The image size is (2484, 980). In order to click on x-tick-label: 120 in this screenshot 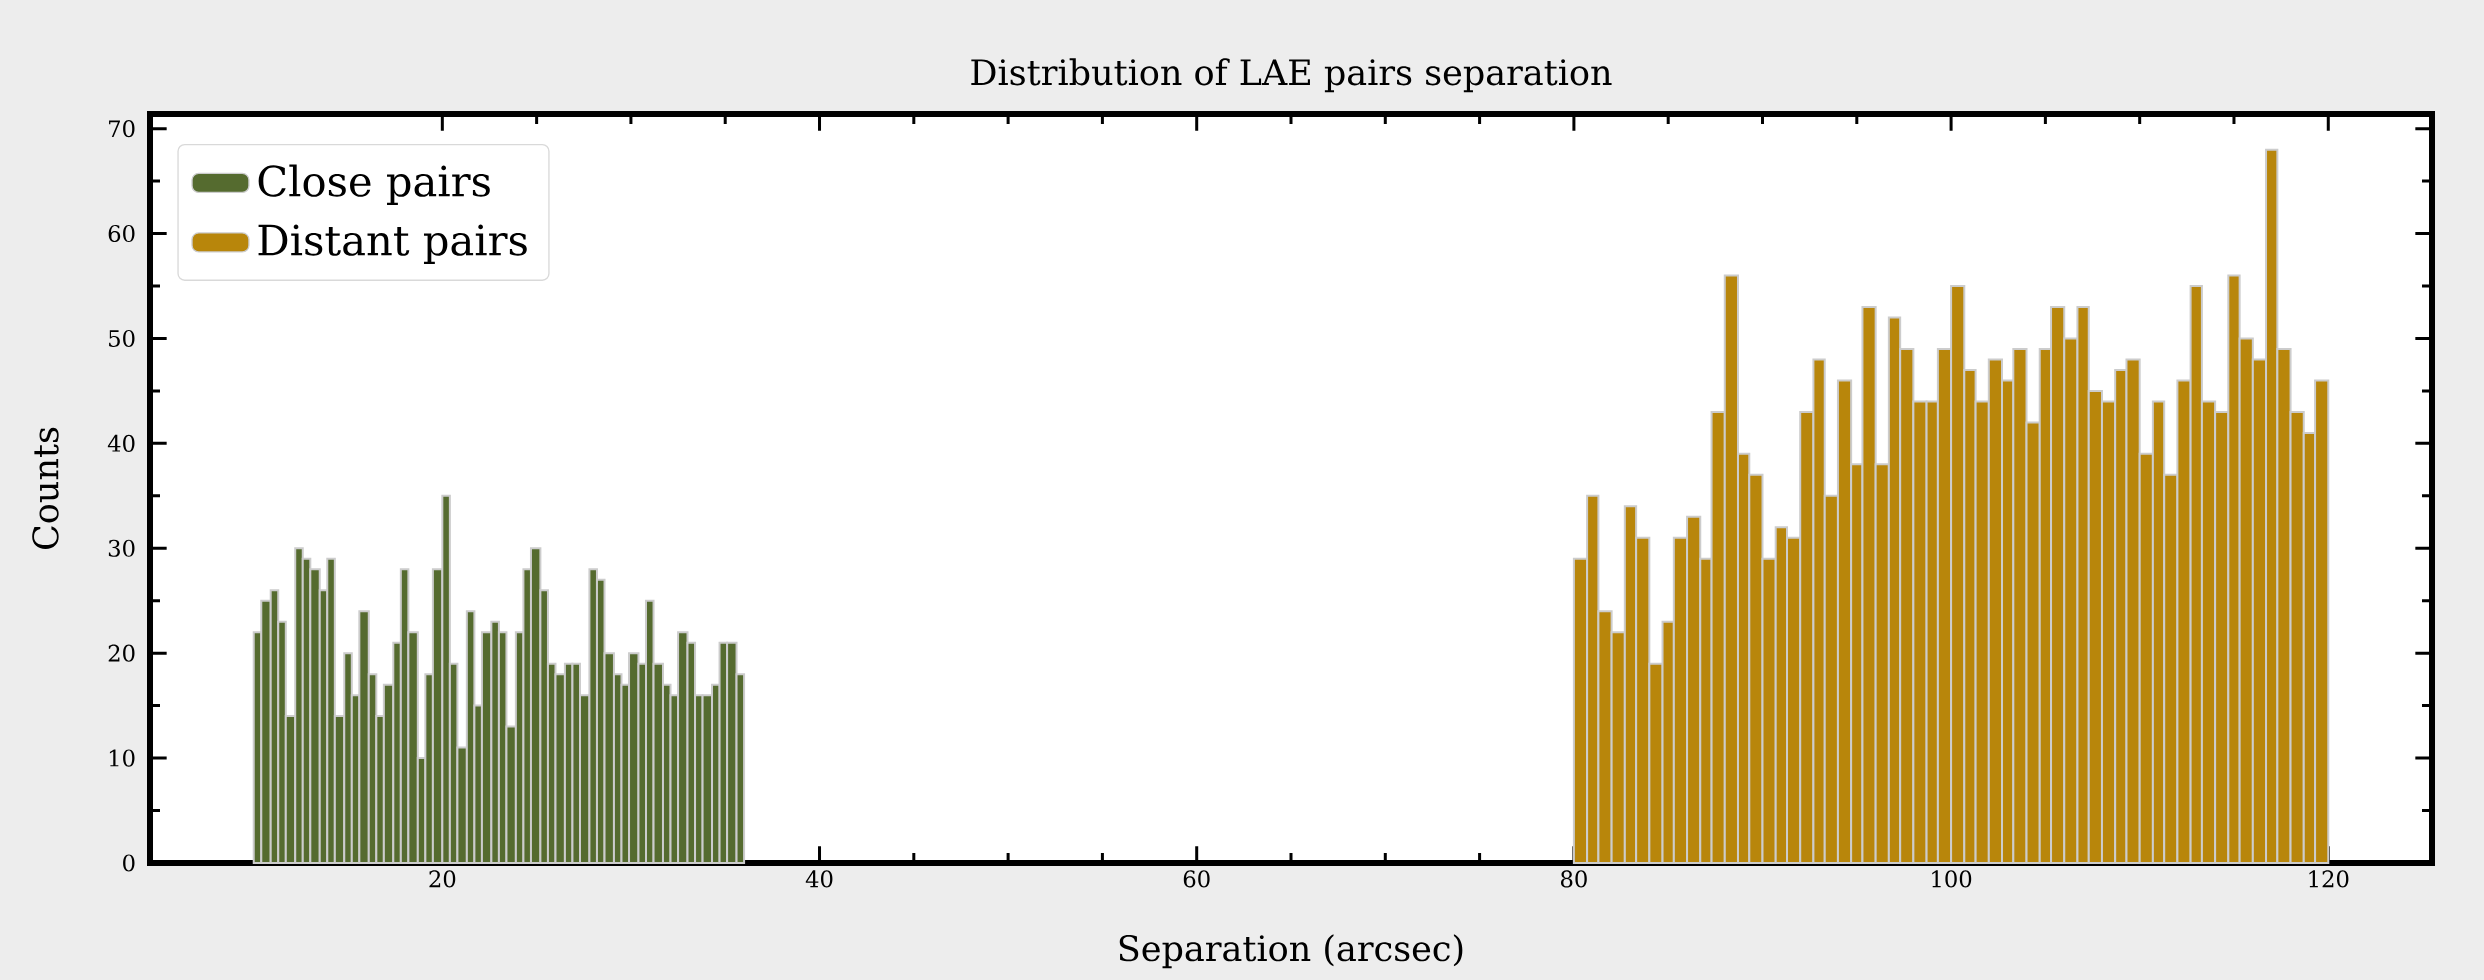, I will do `click(2329, 879)`.